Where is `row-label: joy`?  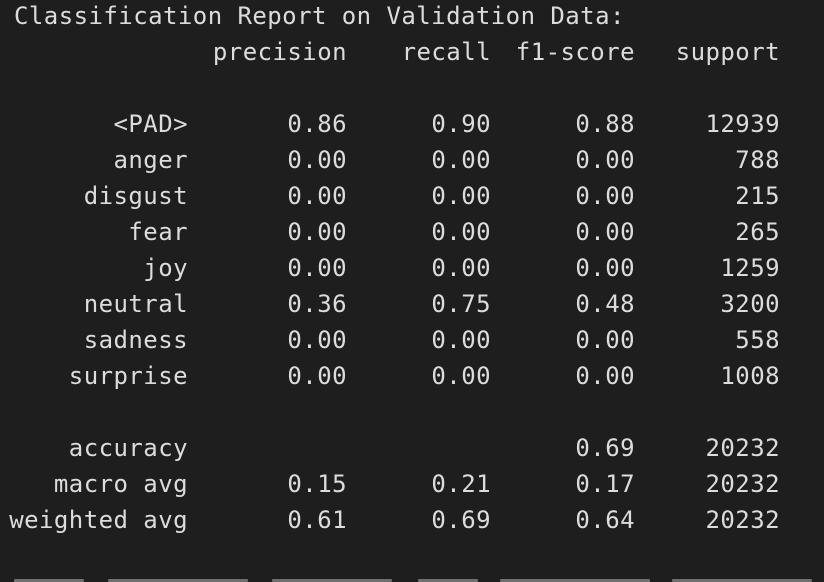 row-label: joy is located at coordinates (165, 268).